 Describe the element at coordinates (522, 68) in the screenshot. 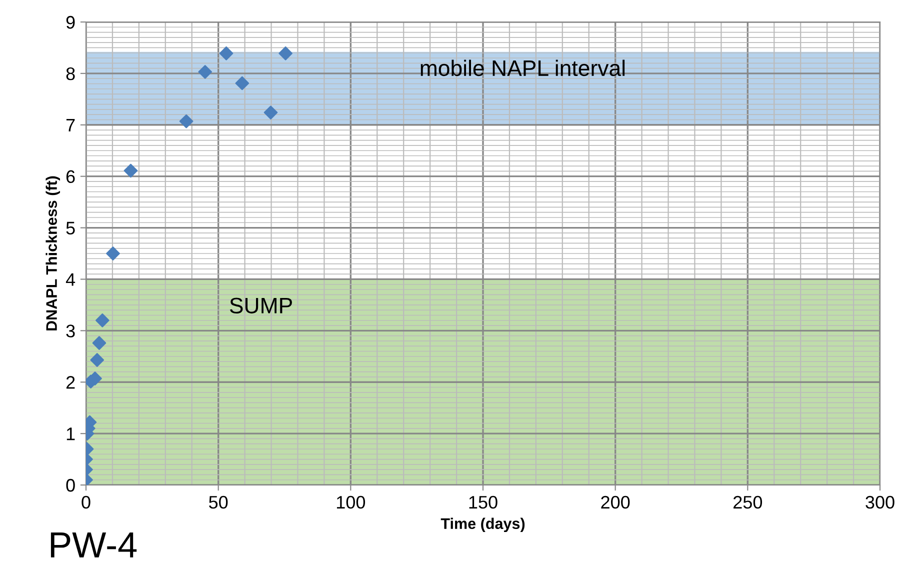

I see `band-label: mobile NAPL interval` at that location.